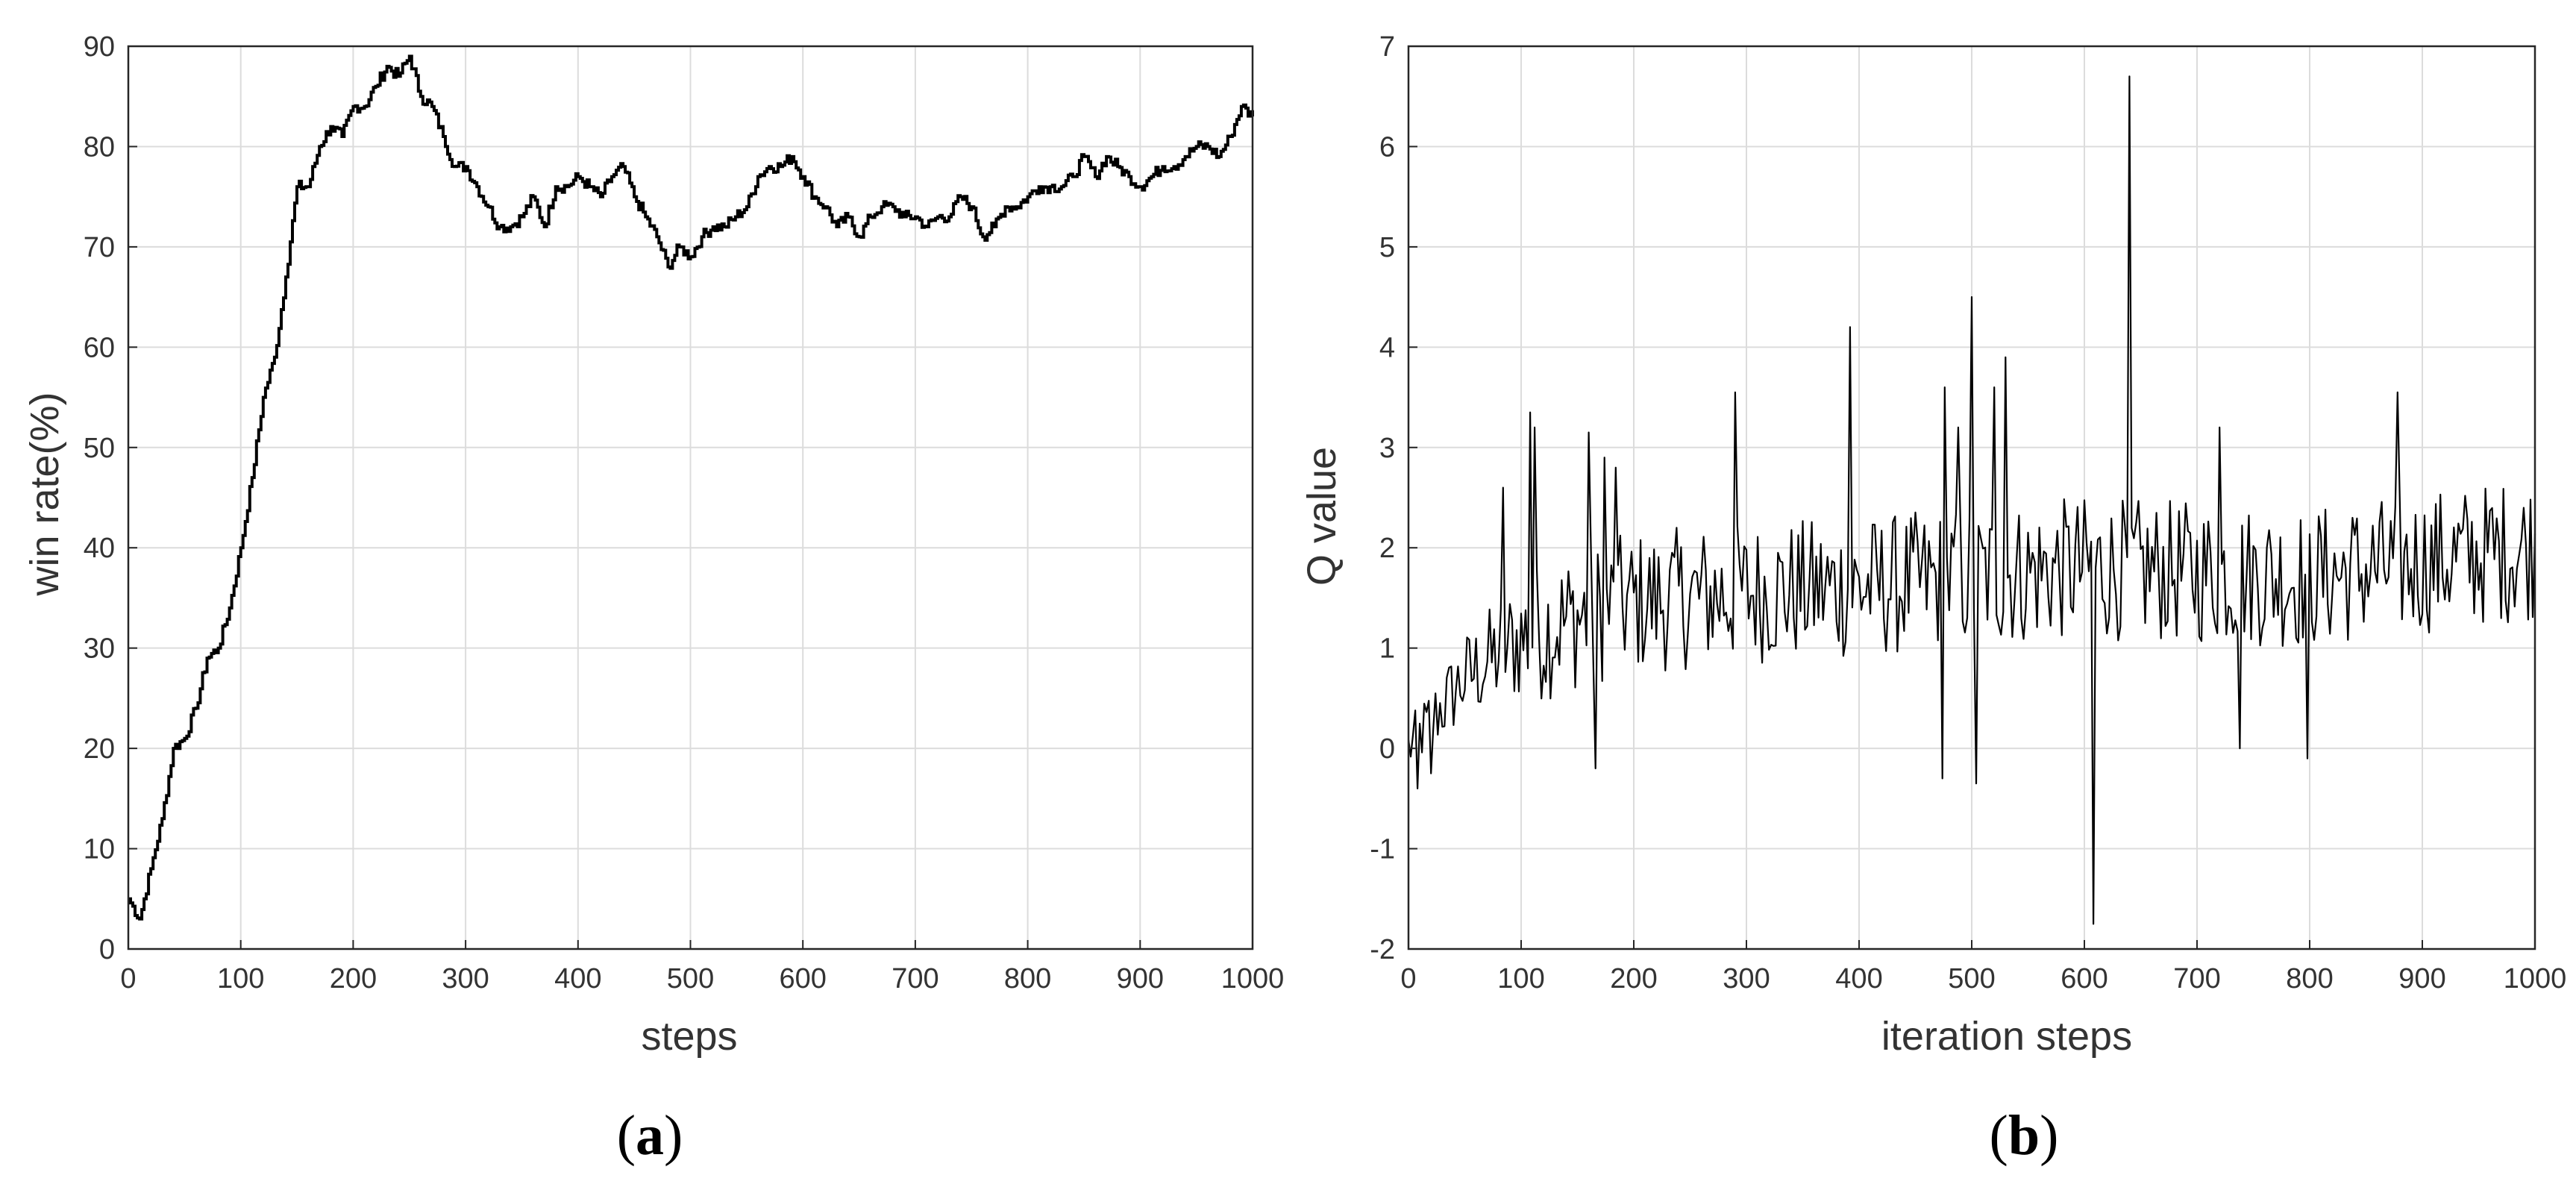  I want to click on chart-b-x-axis-label: iteration steps, so click(2006, 1036).